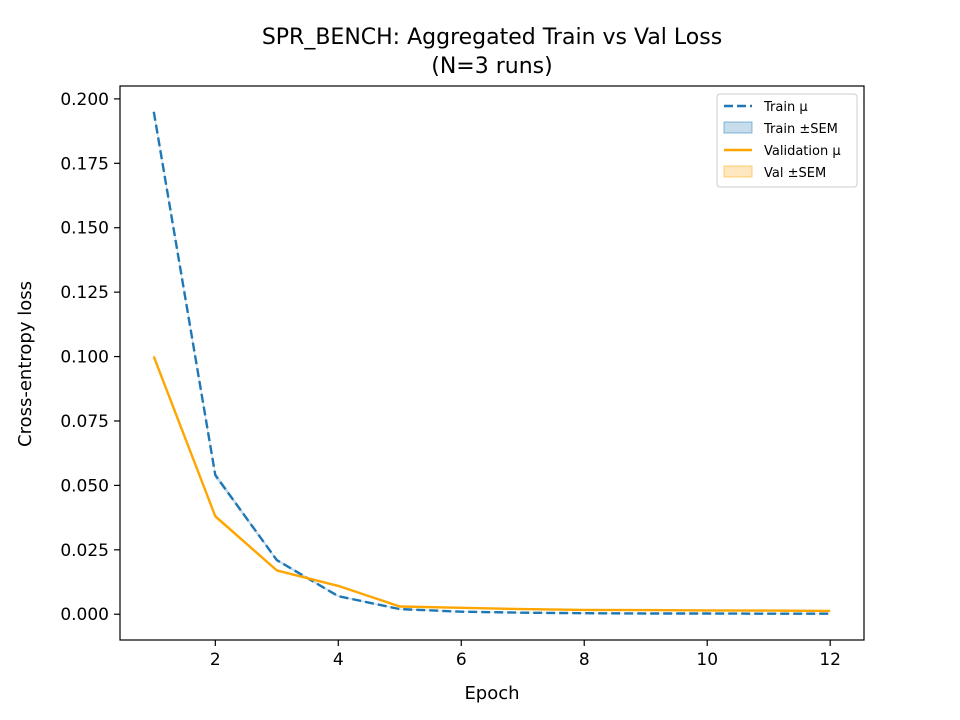 This screenshot has width=960, height=720. Describe the element at coordinates (584, 660) in the screenshot. I see `x-tick-label: 8` at that location.